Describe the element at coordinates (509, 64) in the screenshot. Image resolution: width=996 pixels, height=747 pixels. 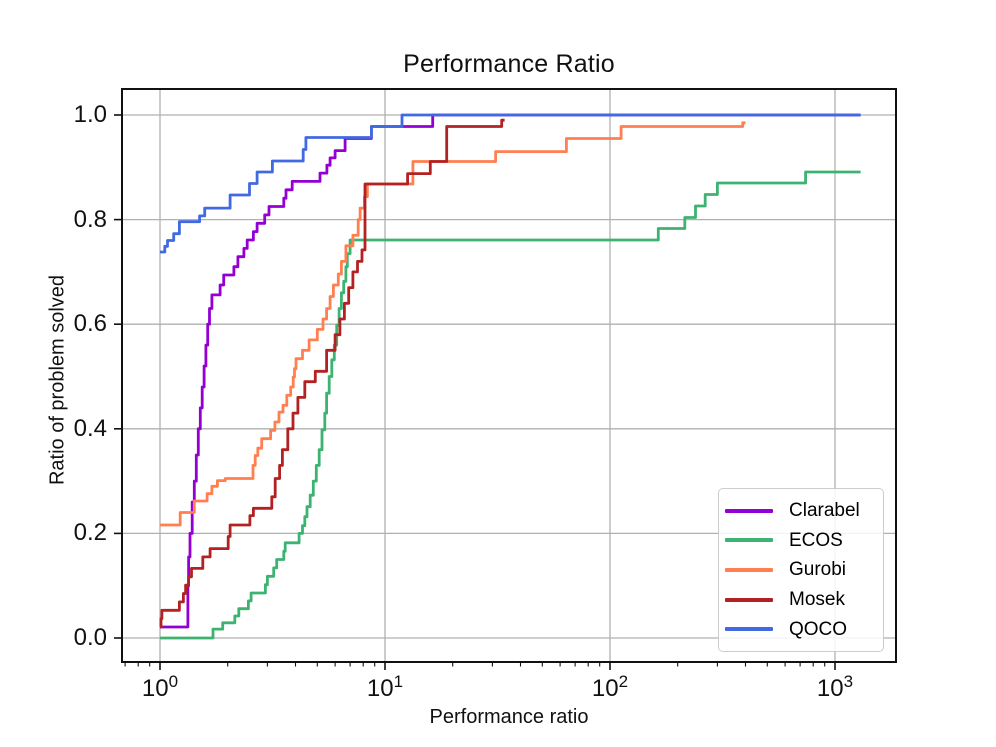
I see `chart-title: Performance Ratio` at that location.